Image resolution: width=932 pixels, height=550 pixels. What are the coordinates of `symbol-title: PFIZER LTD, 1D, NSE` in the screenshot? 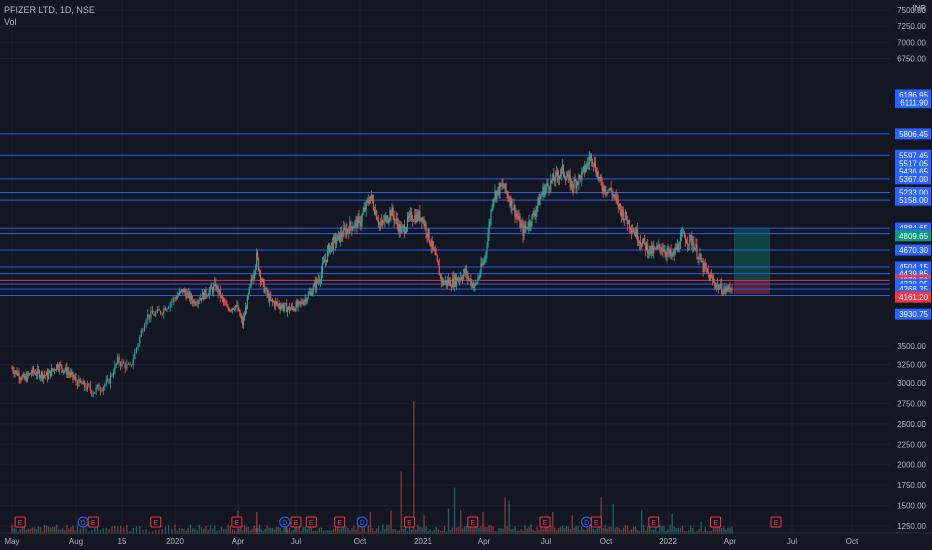 It's located at (49, 10).